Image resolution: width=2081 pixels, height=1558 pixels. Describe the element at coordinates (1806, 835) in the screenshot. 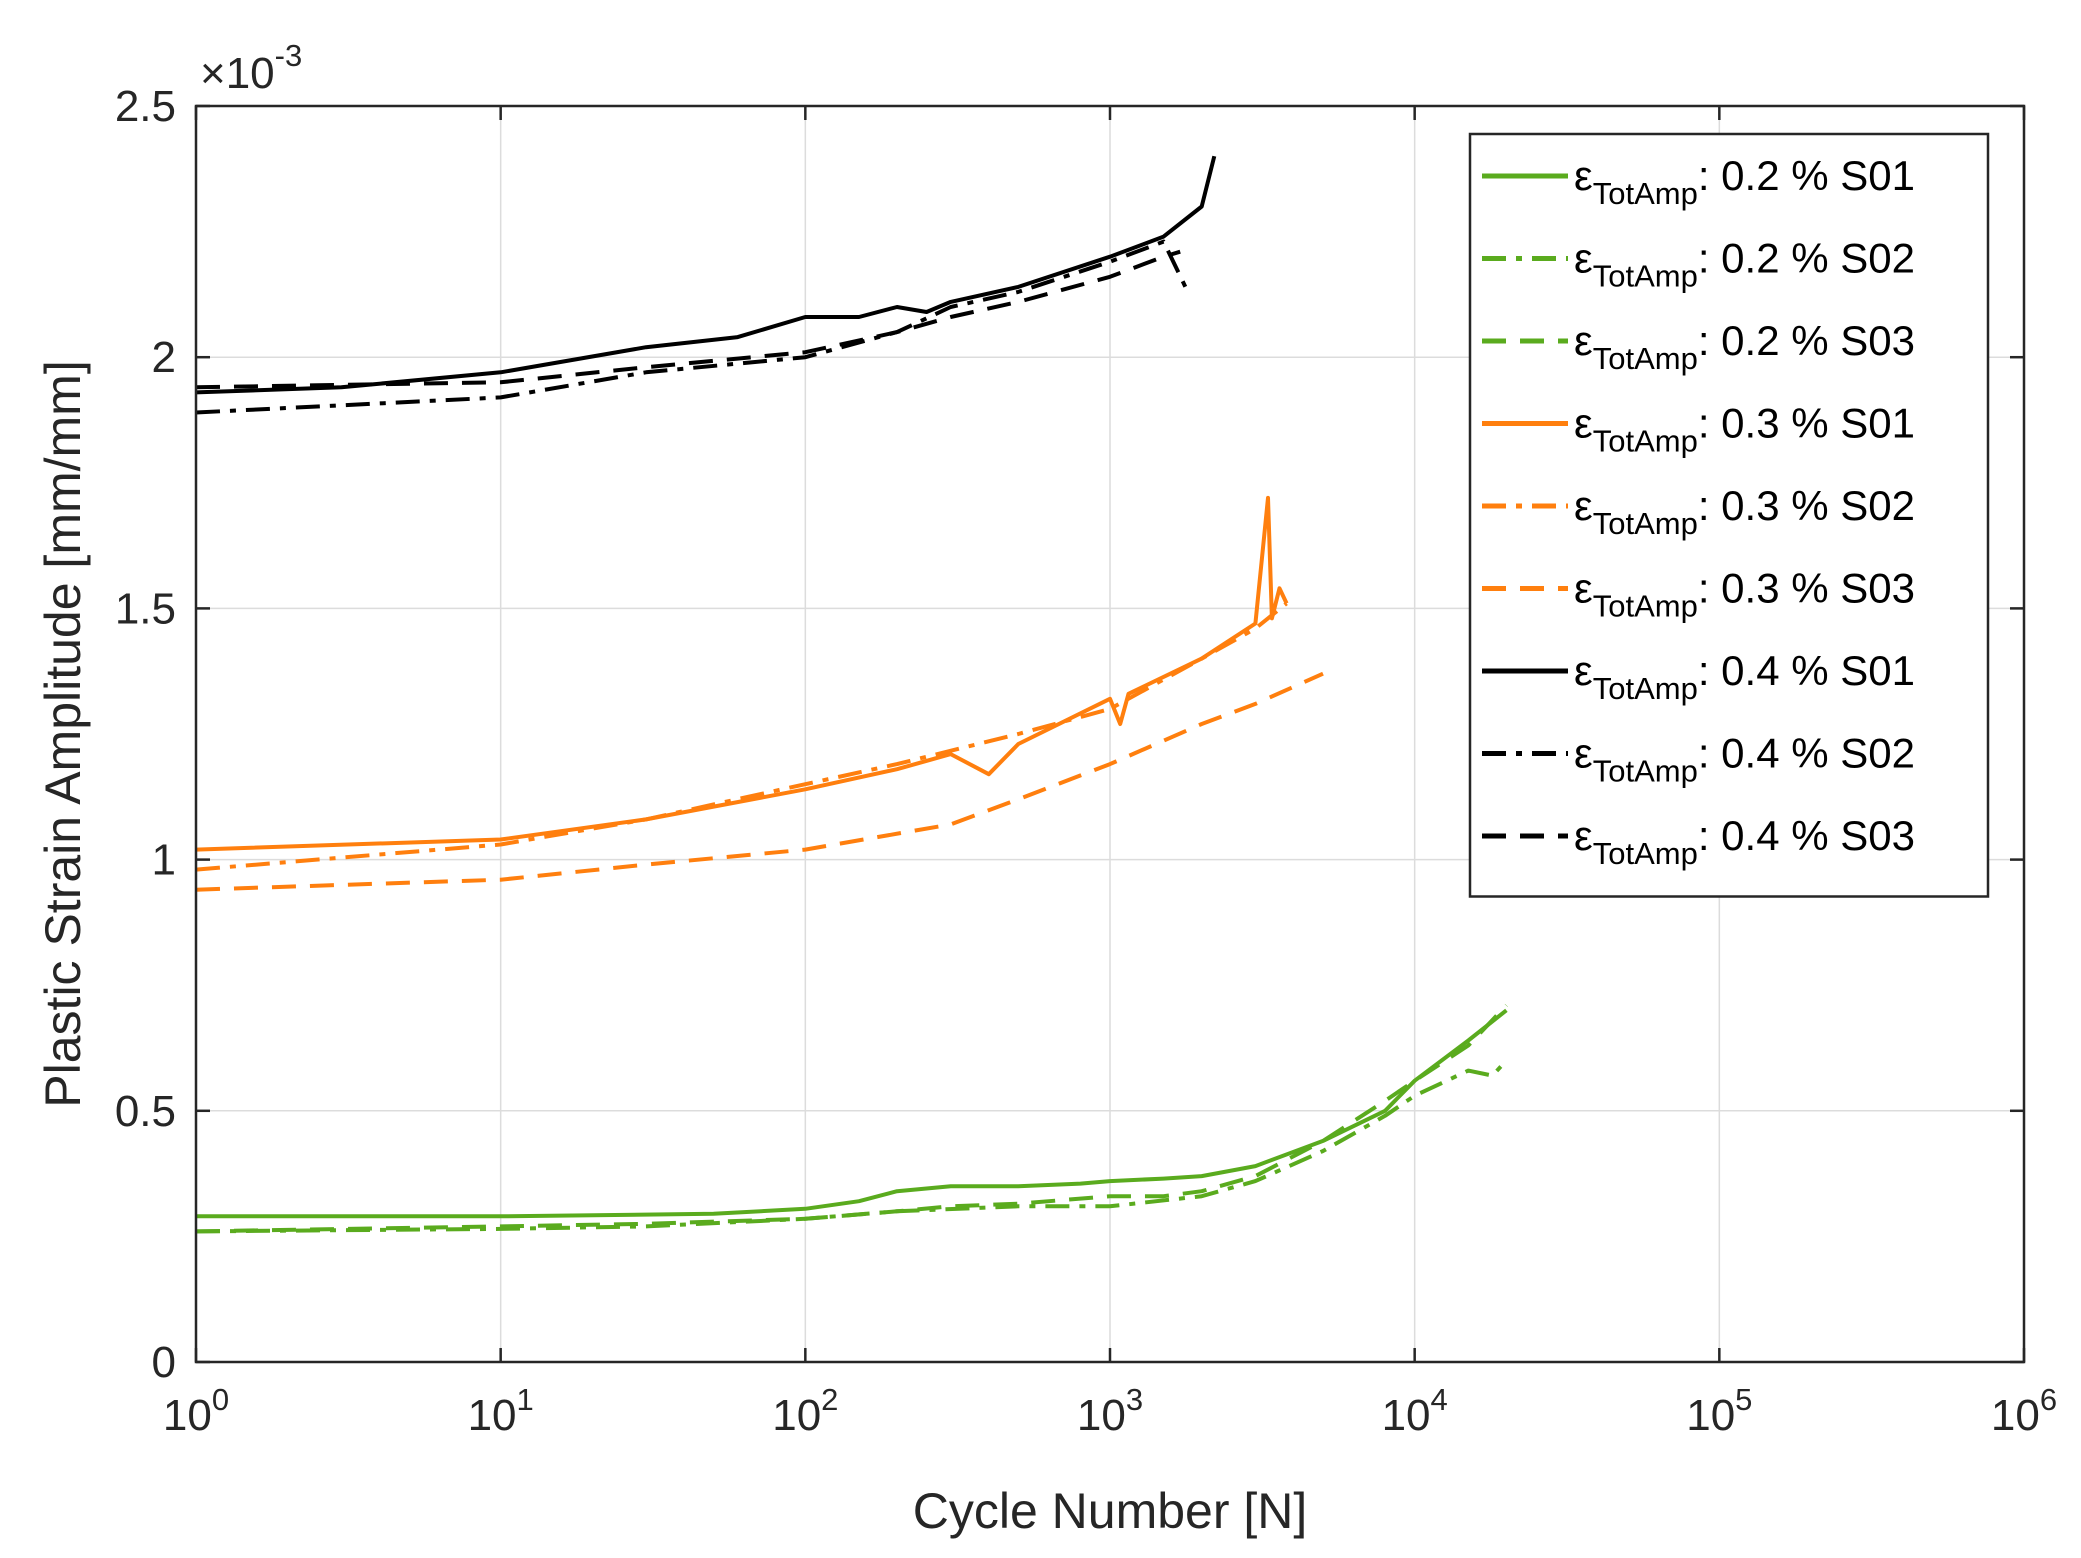

I see `legend-suffix: : 0.4 % S03` at that location.